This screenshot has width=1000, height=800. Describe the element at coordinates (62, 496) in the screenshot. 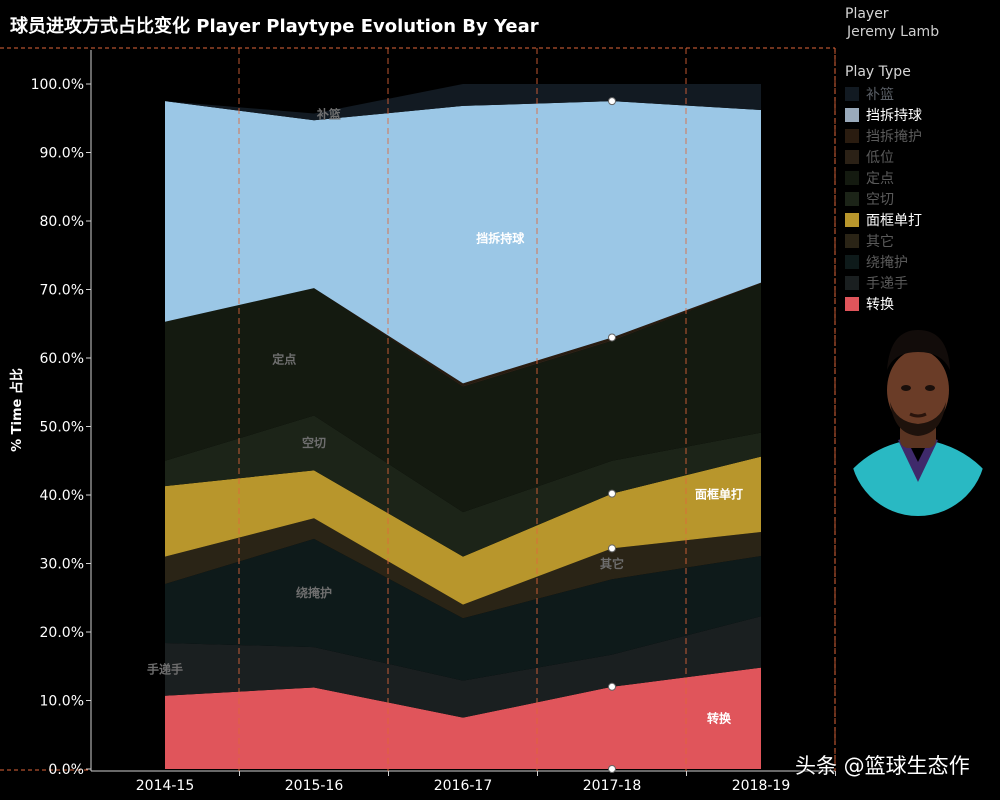

I see `y-tick-label-4: 40.0%` at that location.